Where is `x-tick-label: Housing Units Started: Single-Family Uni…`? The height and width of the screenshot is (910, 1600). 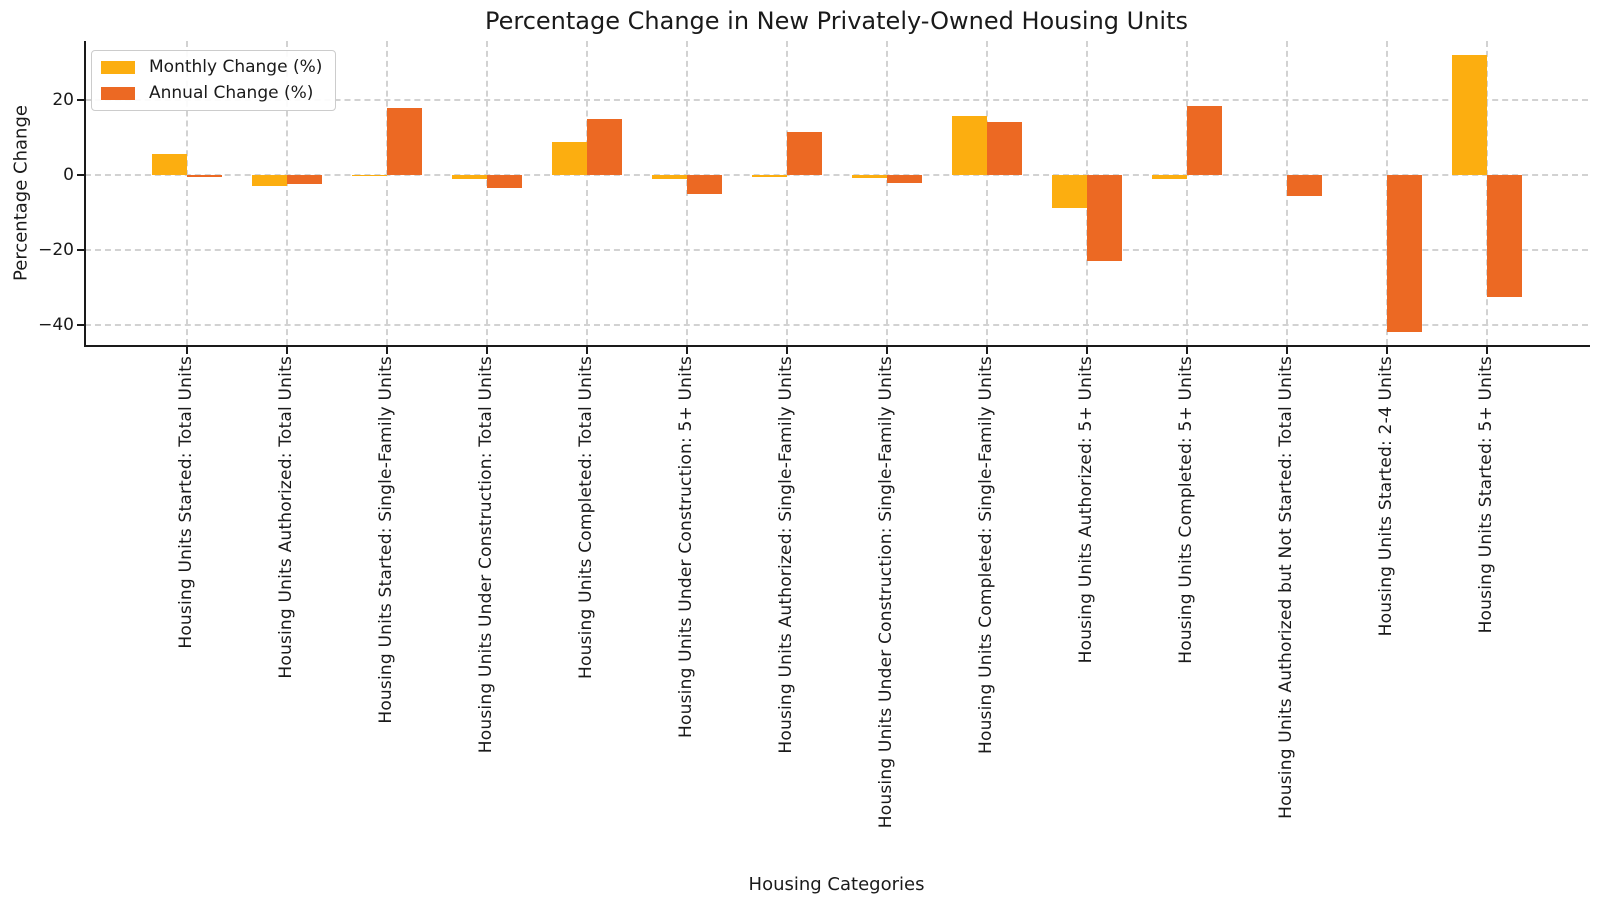
x-tick-label: Housing Units Started: Single-Family Uni… is located at coordinates (386, 540).